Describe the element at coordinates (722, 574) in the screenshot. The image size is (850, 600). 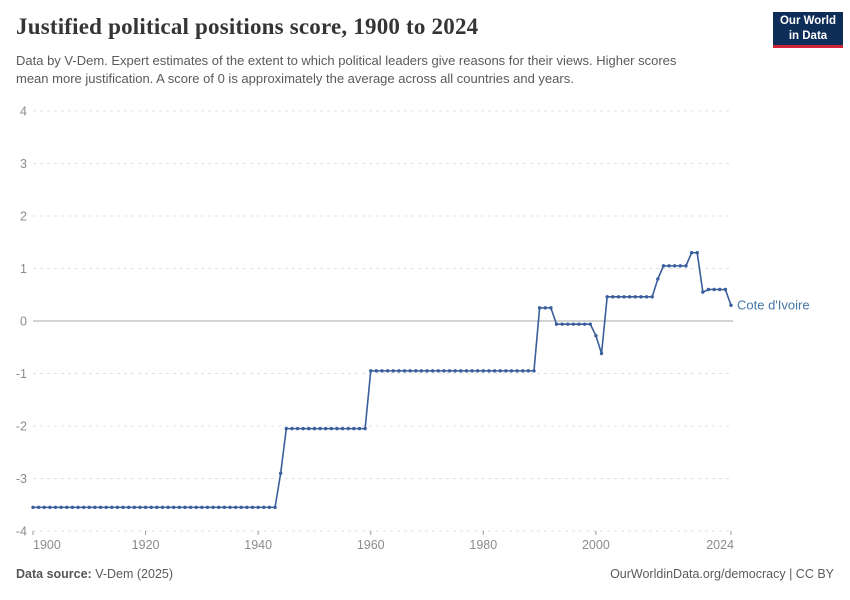
I see `credit-link: OurWorldinData.org/democracy | CC BY` at that location.